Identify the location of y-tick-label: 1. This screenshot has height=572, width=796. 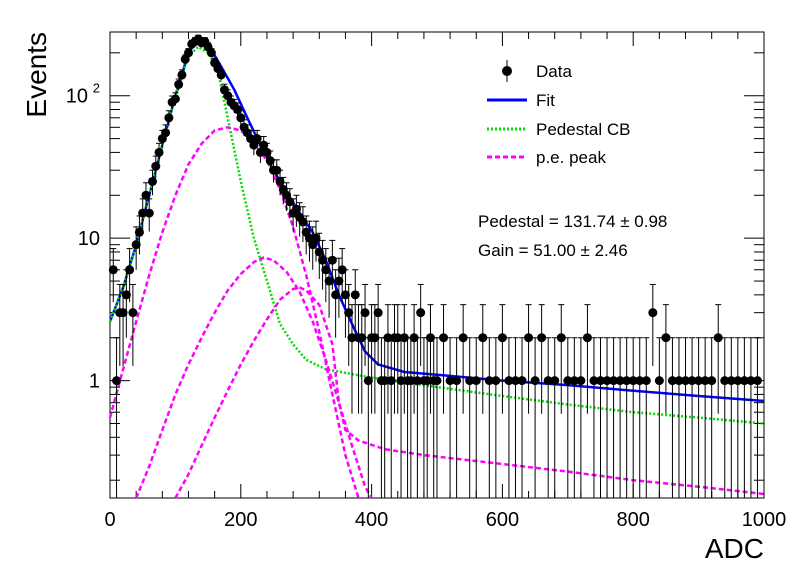
(94, 382).